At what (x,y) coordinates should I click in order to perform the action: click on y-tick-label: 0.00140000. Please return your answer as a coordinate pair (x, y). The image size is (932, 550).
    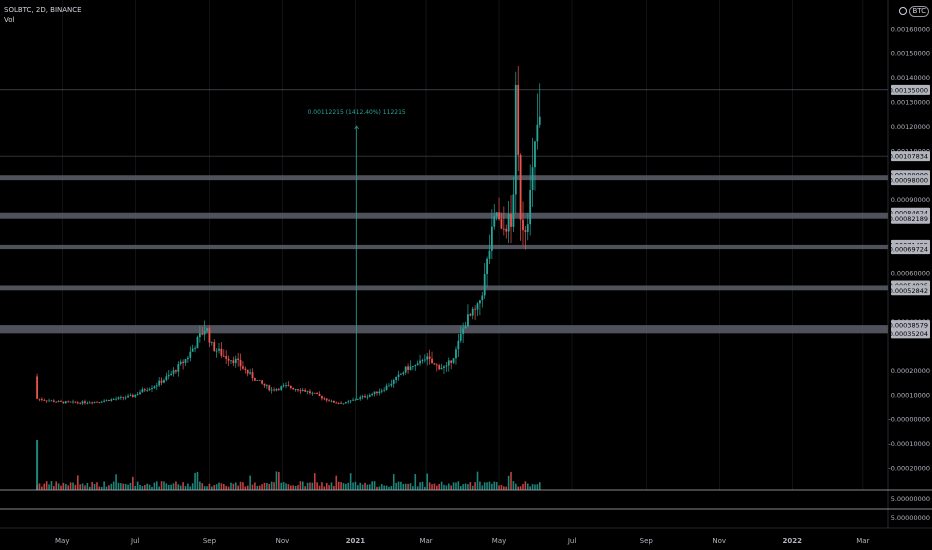
    Looking at the image, I should click on (910, 78).